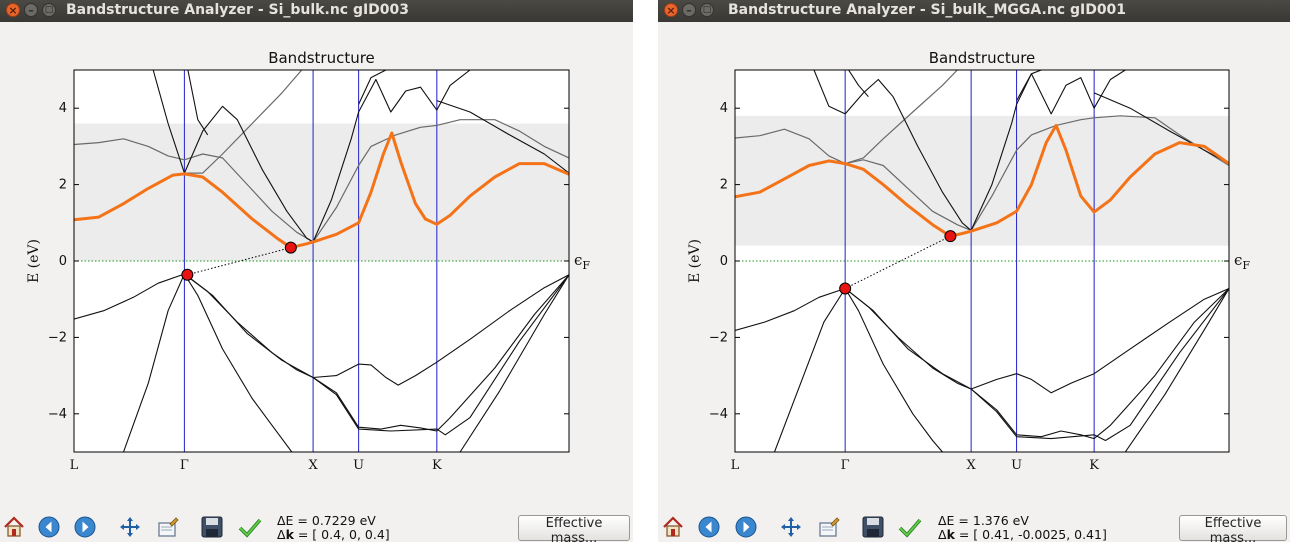 The image size is (1290, 542). I want to click on delta-k-value: = [ 0.4, 0, 0.4], so click(341, 534).